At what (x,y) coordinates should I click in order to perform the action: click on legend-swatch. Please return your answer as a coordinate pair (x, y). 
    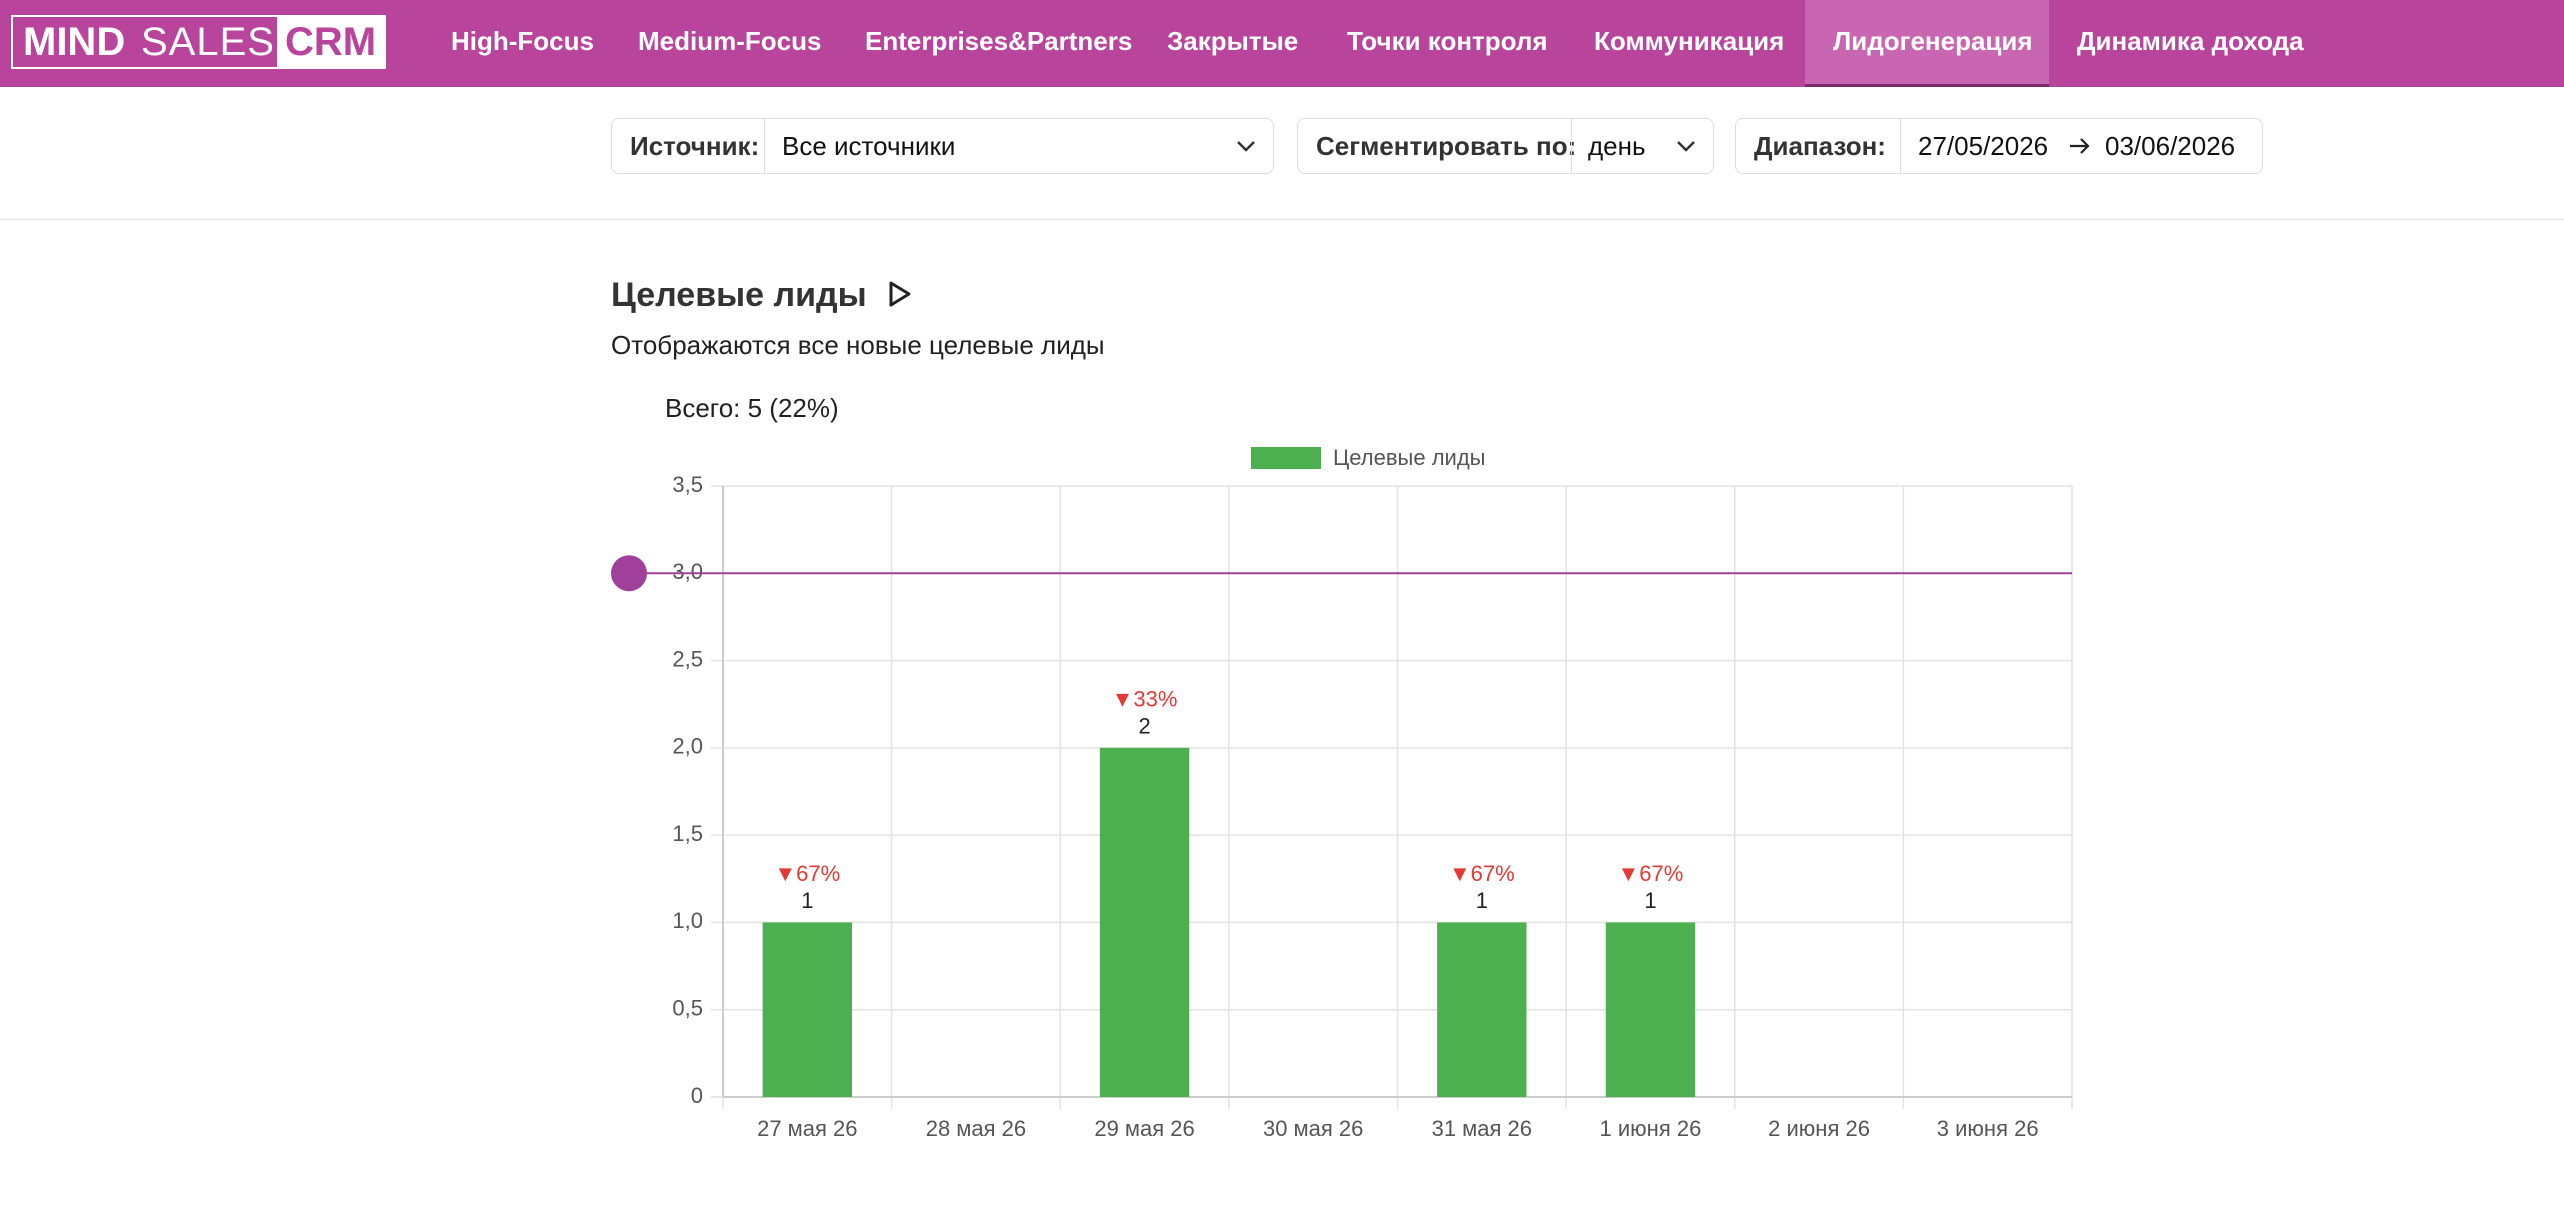
    Looking at the image, I should click on (1286, 458).